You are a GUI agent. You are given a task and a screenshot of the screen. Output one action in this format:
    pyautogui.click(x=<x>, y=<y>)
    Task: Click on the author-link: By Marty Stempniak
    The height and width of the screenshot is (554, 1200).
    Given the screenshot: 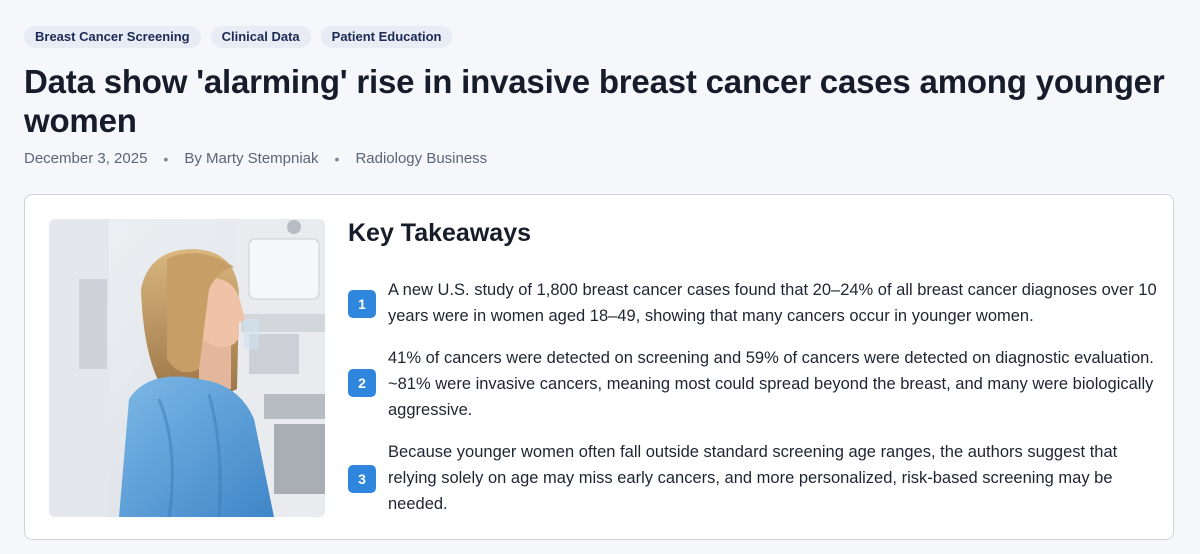 What is the action you would take?
    pyautogui.click(x=251, y=158)
    